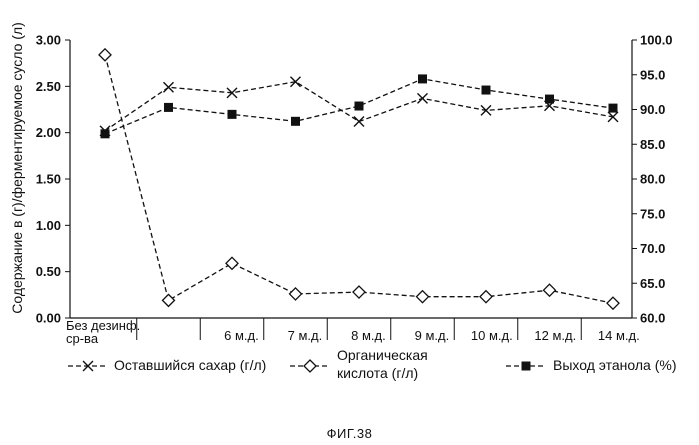  I want to click on y-tick-label-right: 90.0, so click(652, 109).